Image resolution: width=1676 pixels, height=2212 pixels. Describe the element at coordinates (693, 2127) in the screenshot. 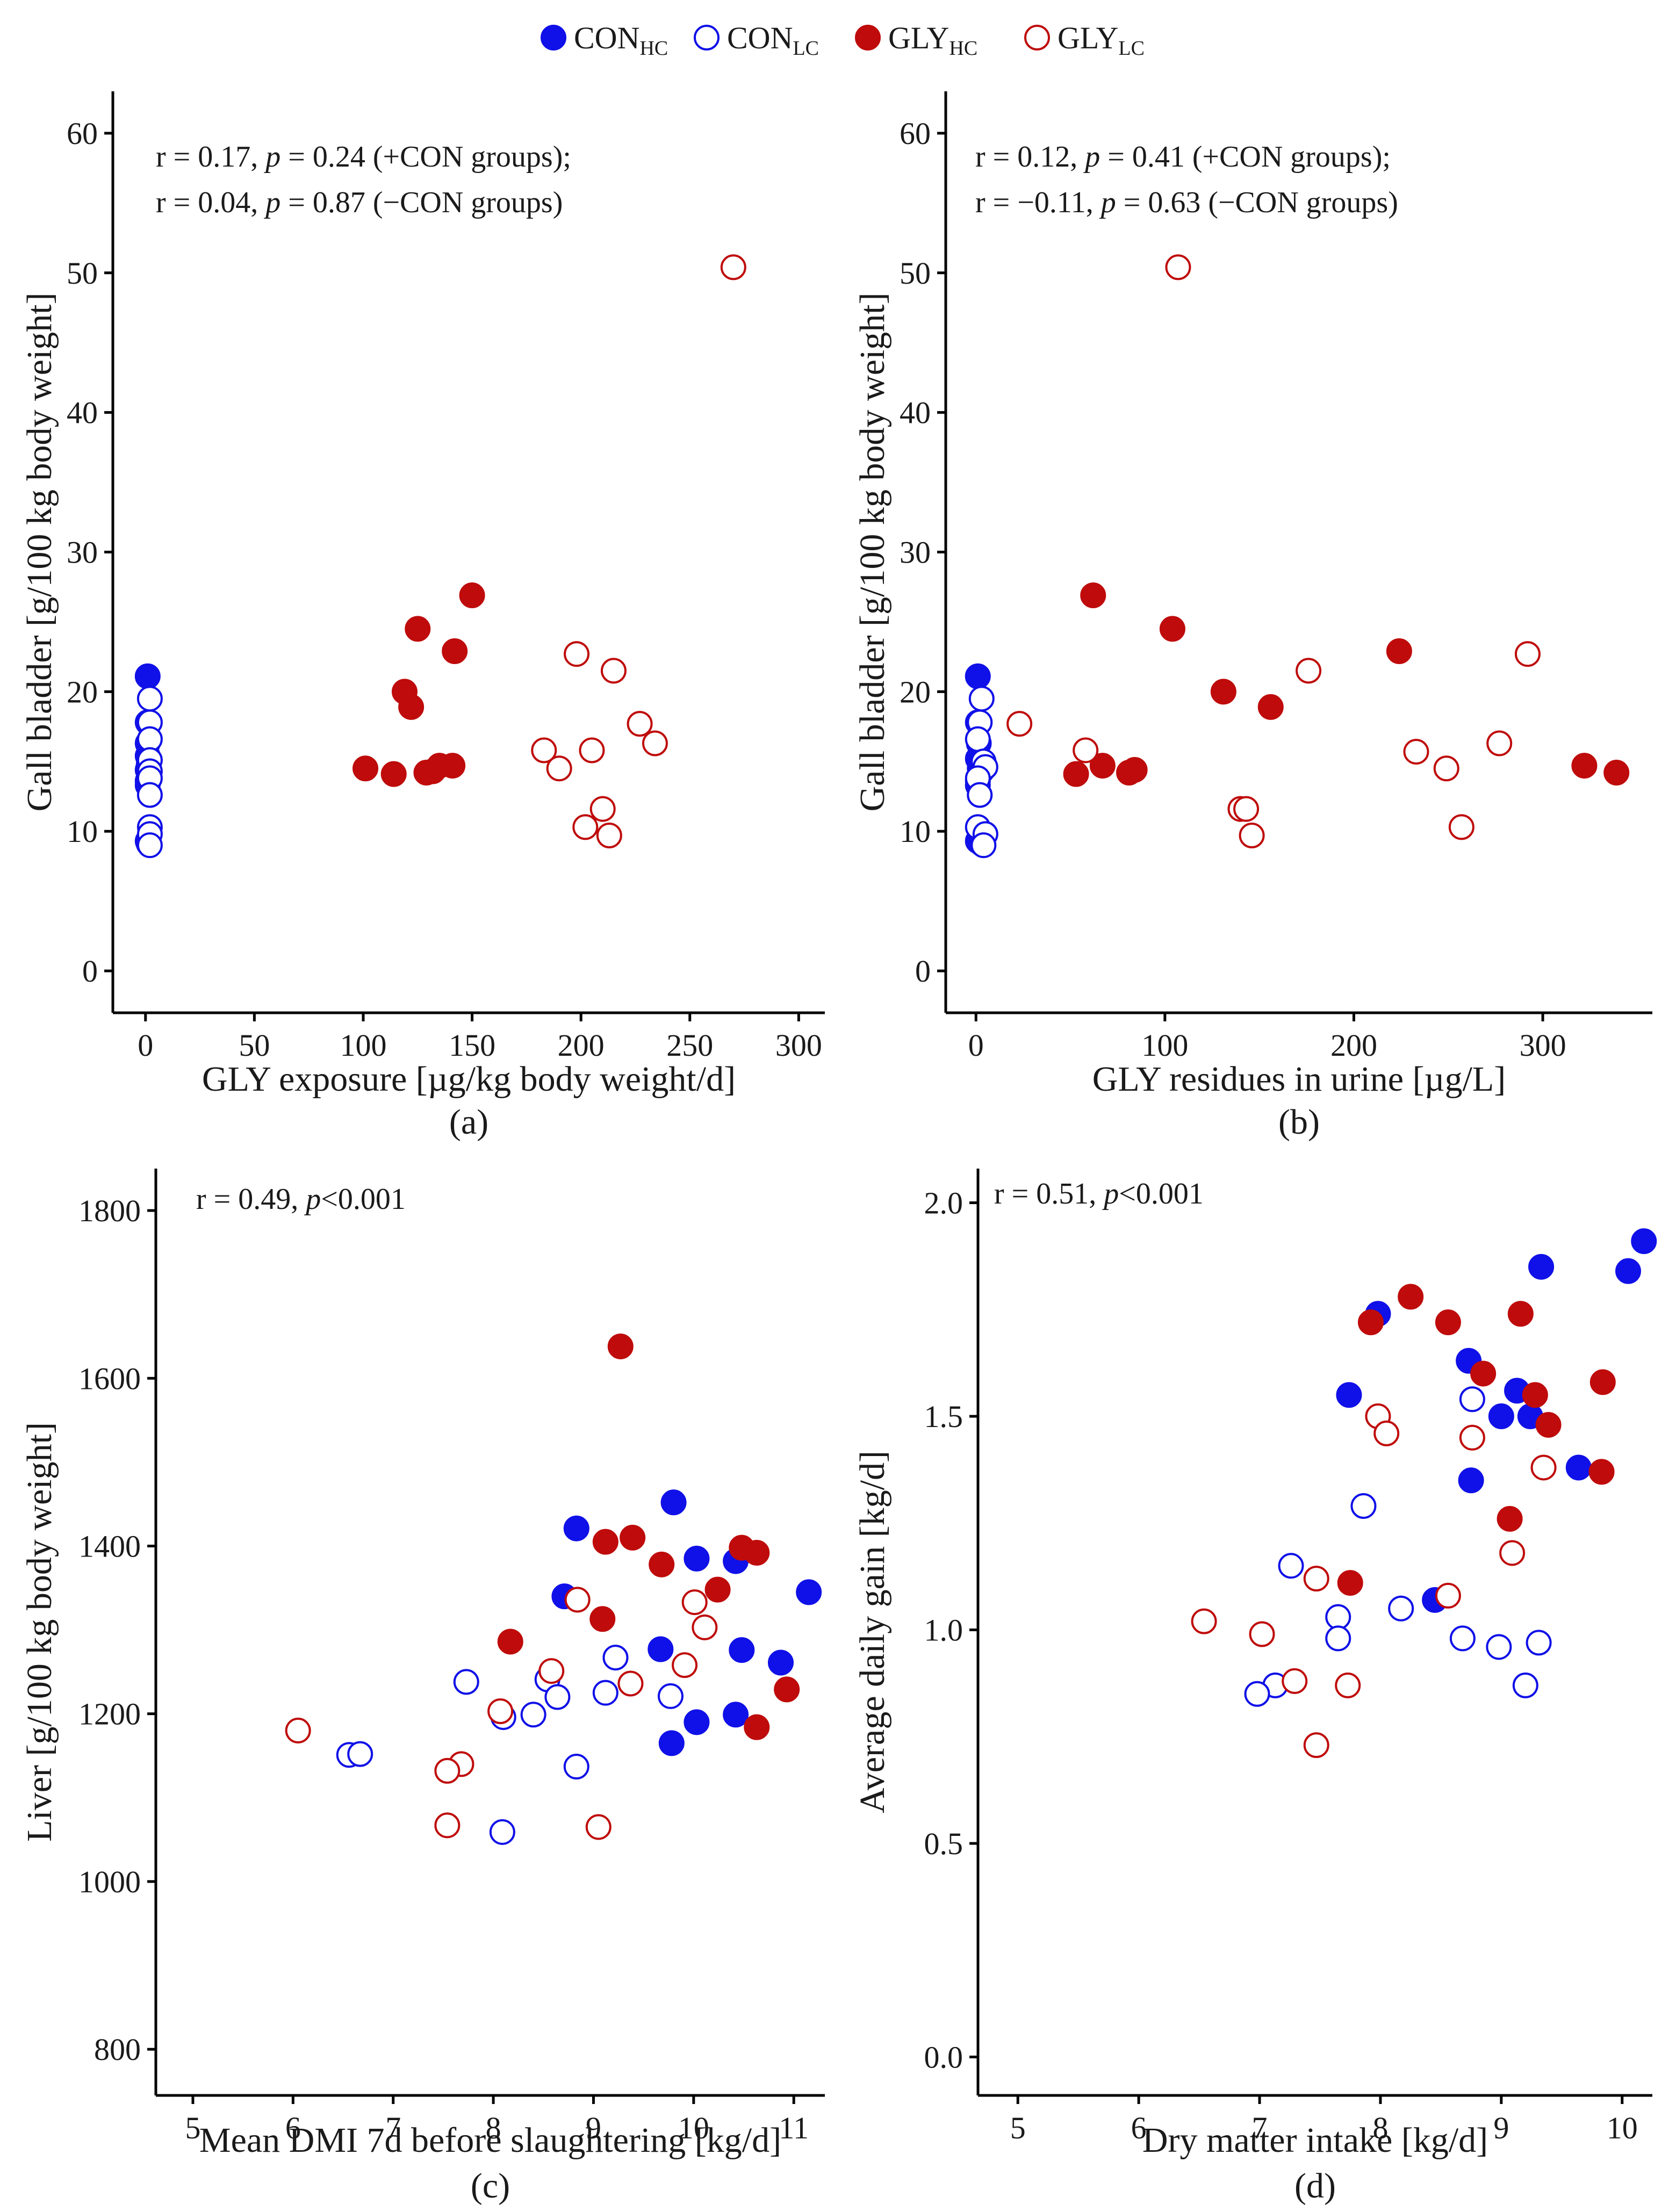

I see `x-tick-label: 10` at that location.